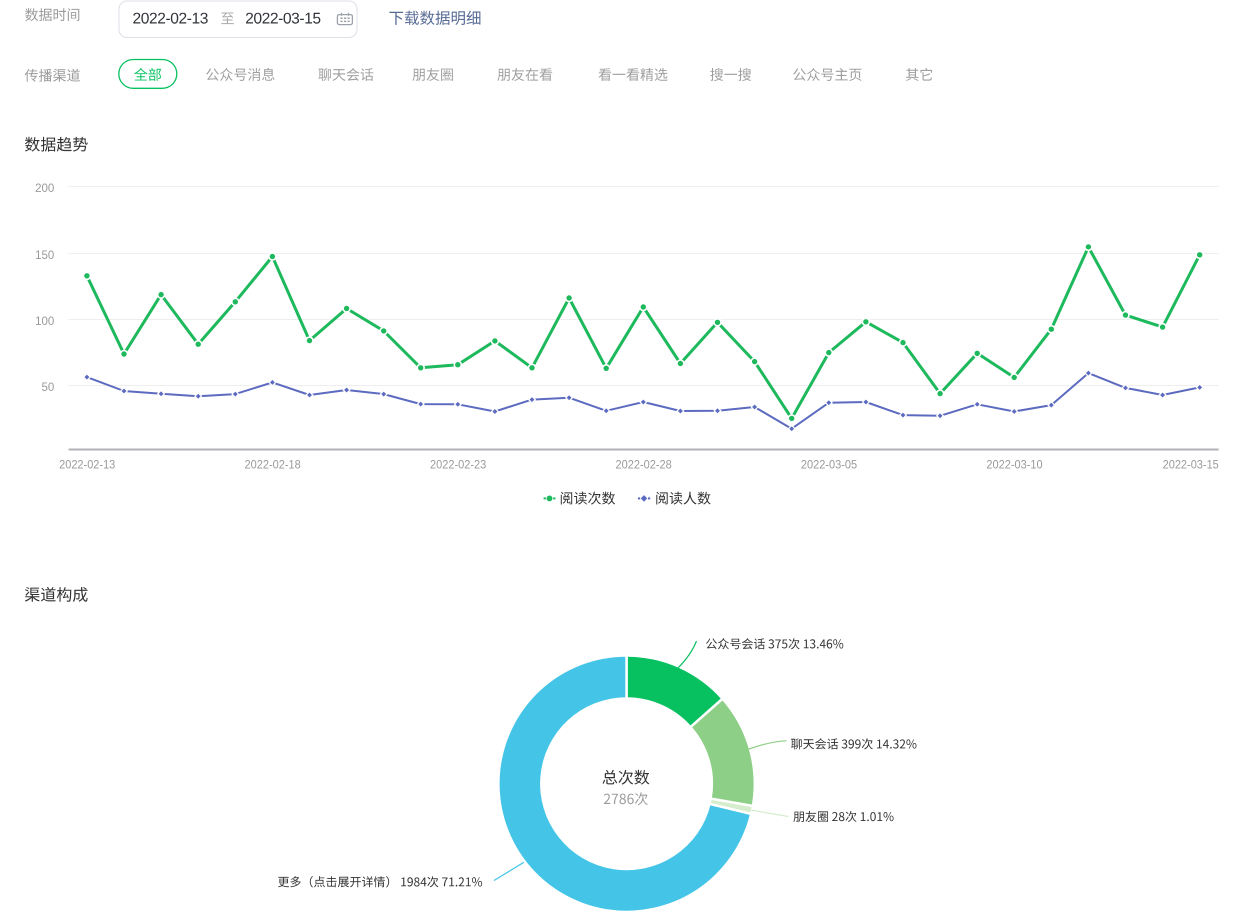  What do you see at coordinates (1014, 465) in the screenshot?
I see `svg-text: 2022-03-10` at bounding box center [1014, 465].